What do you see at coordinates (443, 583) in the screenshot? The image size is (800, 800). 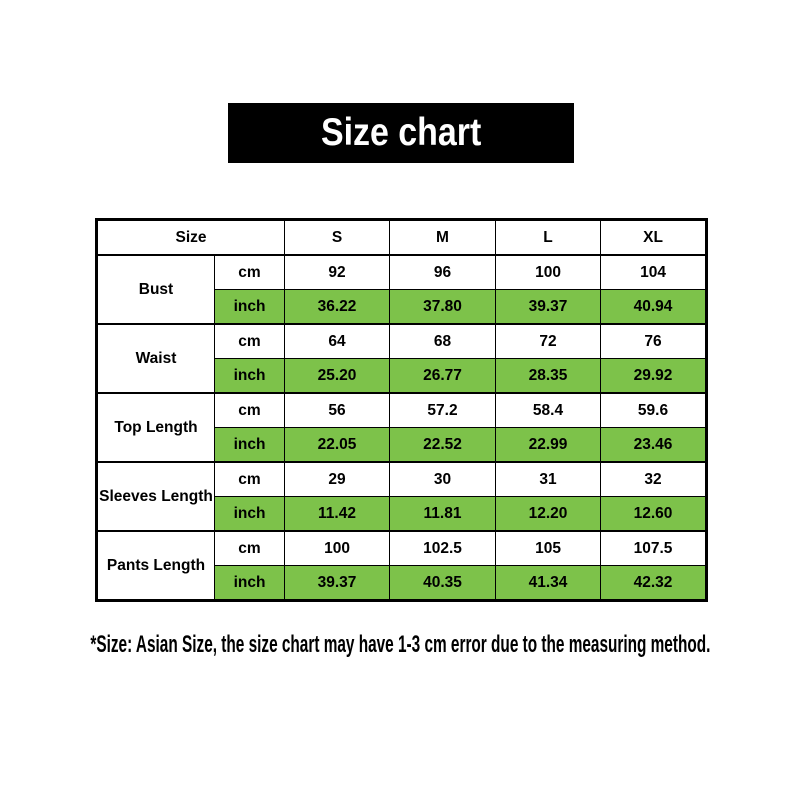 I see `value-cell: 40.35` at bounding box center [443, 583].